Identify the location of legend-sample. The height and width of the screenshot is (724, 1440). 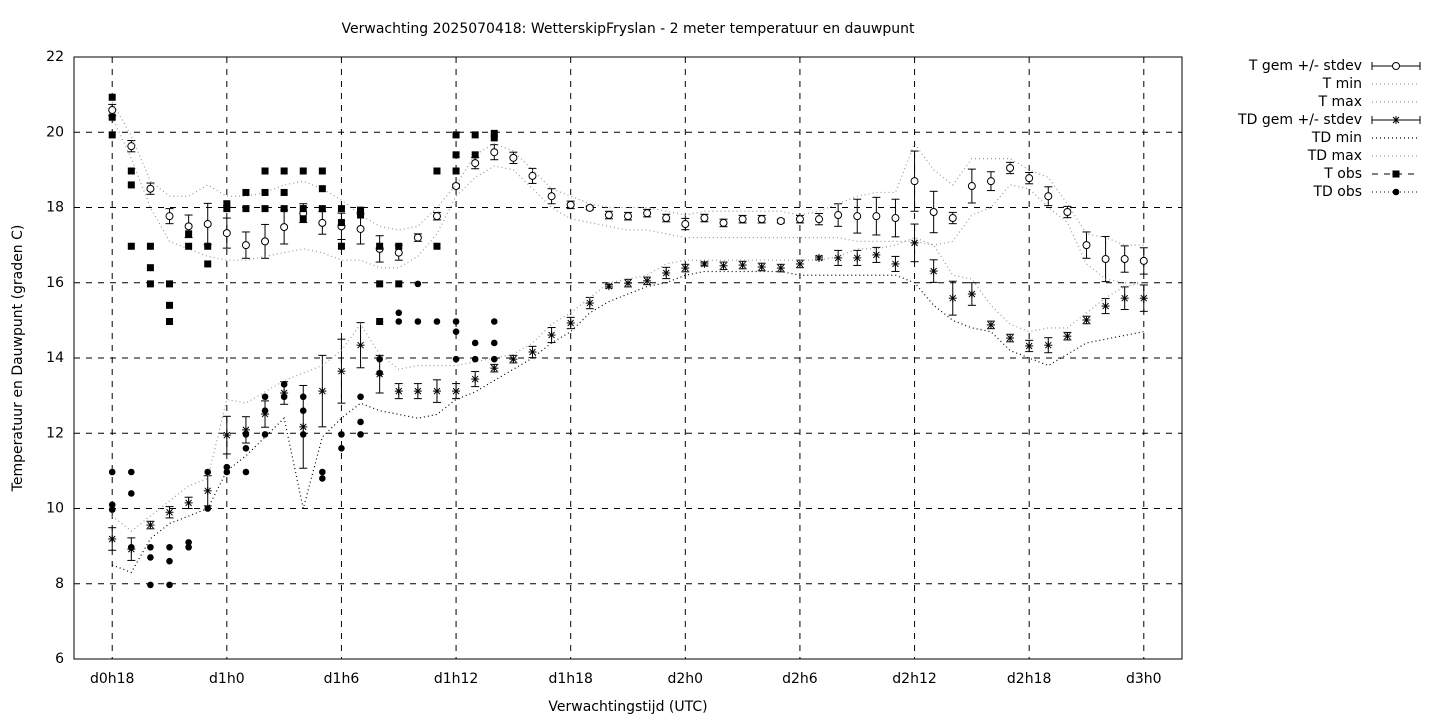
(1396, 66).